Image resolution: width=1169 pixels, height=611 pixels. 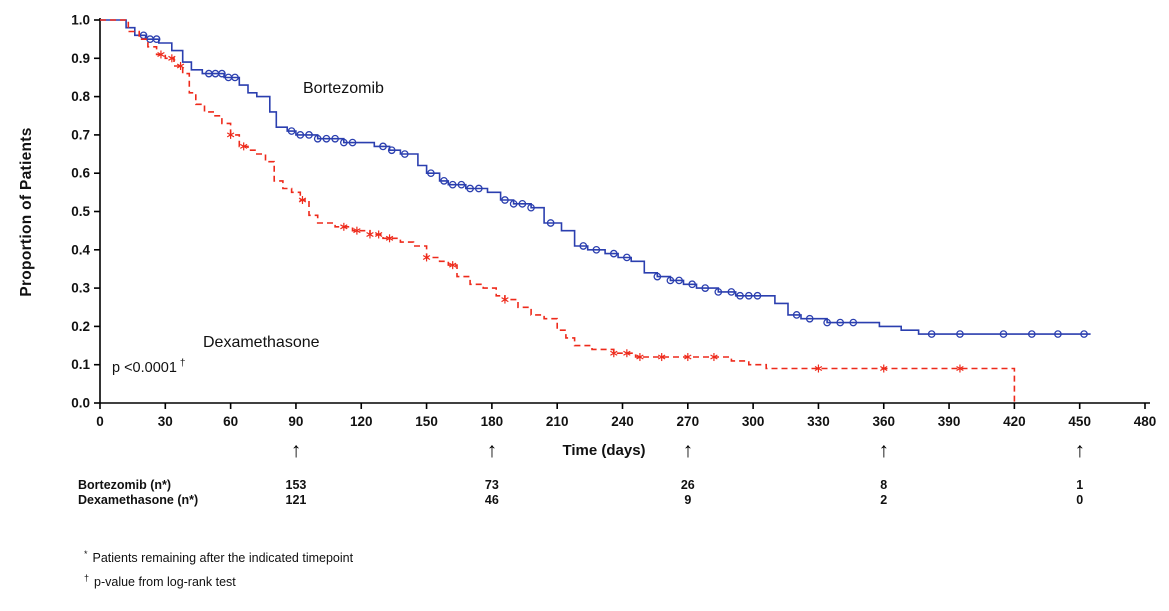 I want to click on x-tick-label: 60, so click(x=230, y=421).